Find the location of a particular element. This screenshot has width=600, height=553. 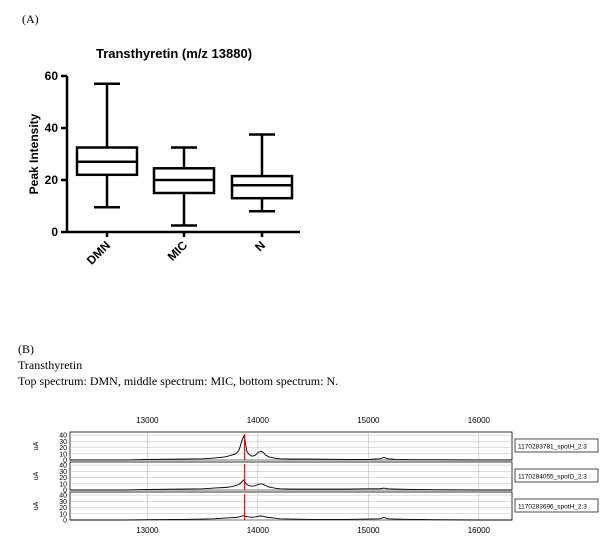

chart-title: Transthyretin (m/z 13880) is located at coordinates (174, 53).